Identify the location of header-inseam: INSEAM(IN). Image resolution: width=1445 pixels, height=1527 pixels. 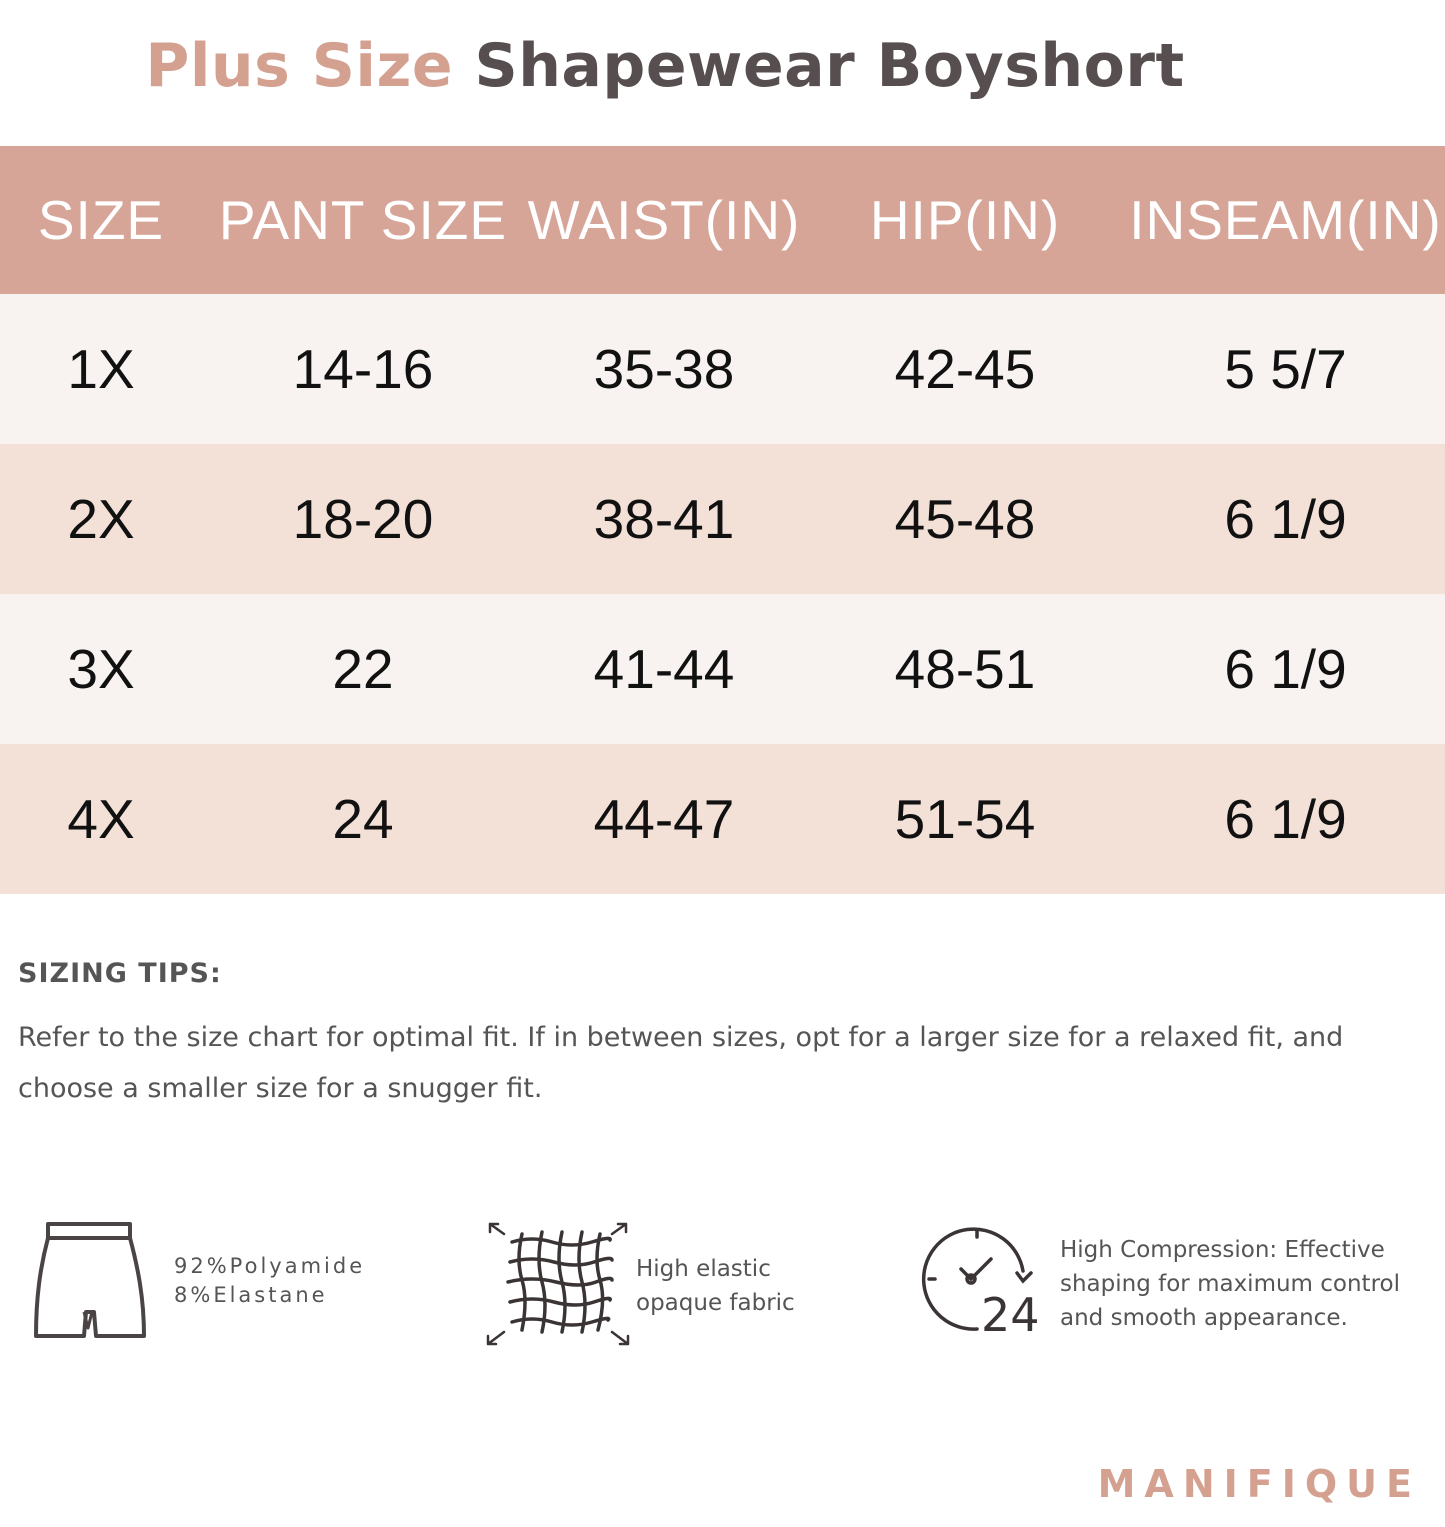
(1285, 220).